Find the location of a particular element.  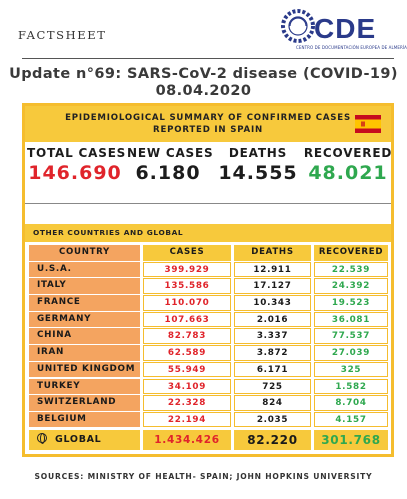

global-deaths-cell: 82.220 is located at coordinates (272, 439).